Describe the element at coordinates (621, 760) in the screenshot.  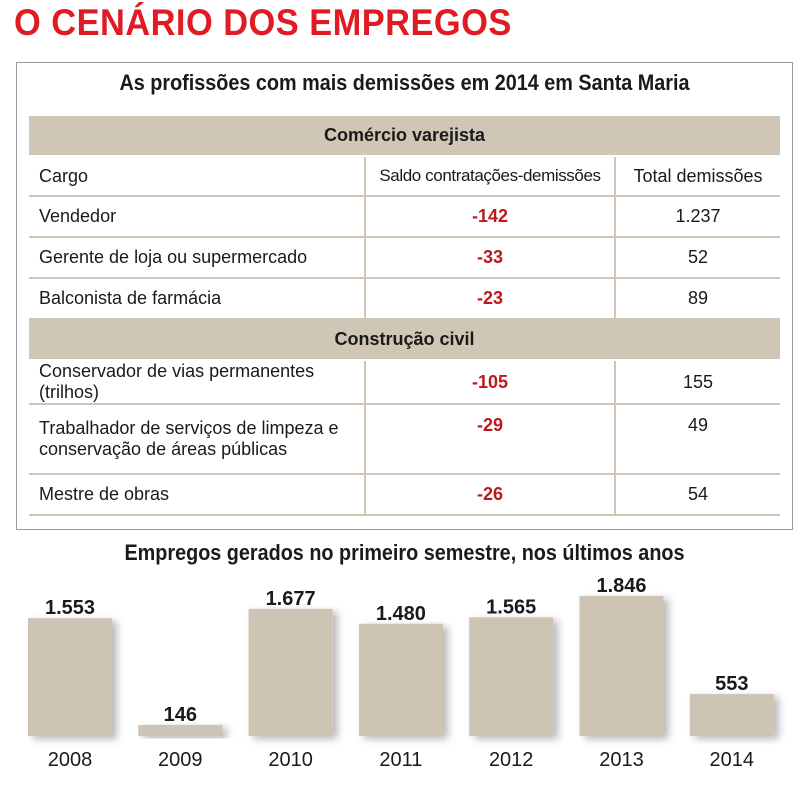
I see `year-tick-label: 2013` at that location.